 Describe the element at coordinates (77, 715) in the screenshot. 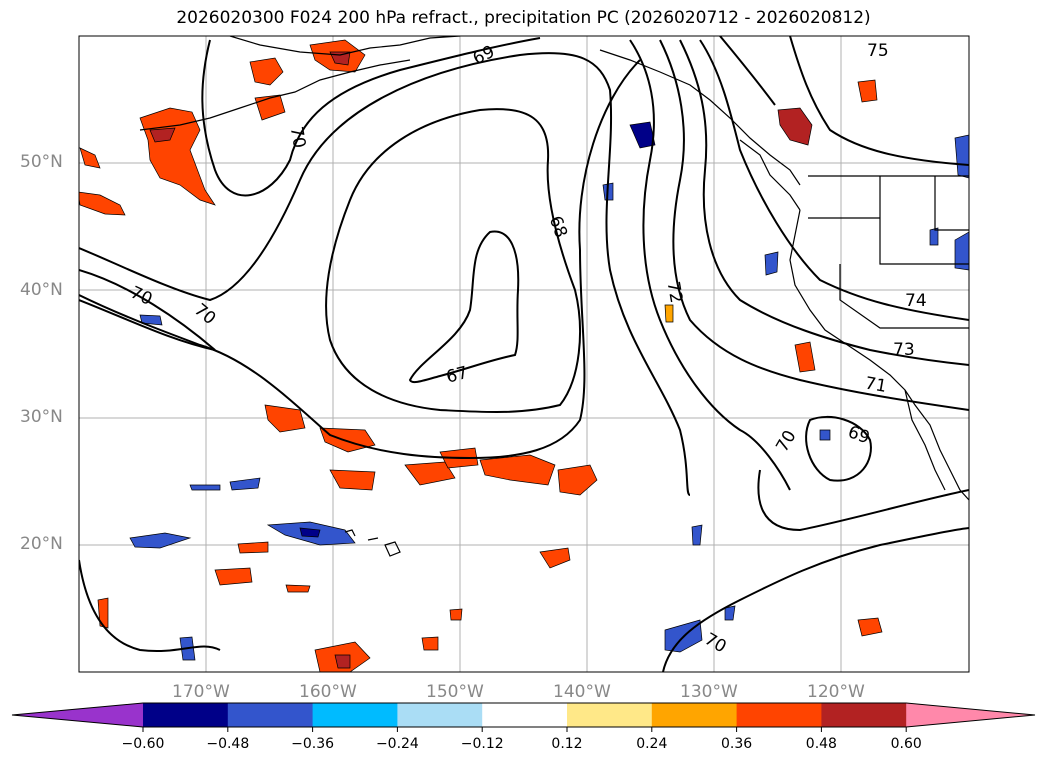

I see `colorbar-extend-low` at that location.